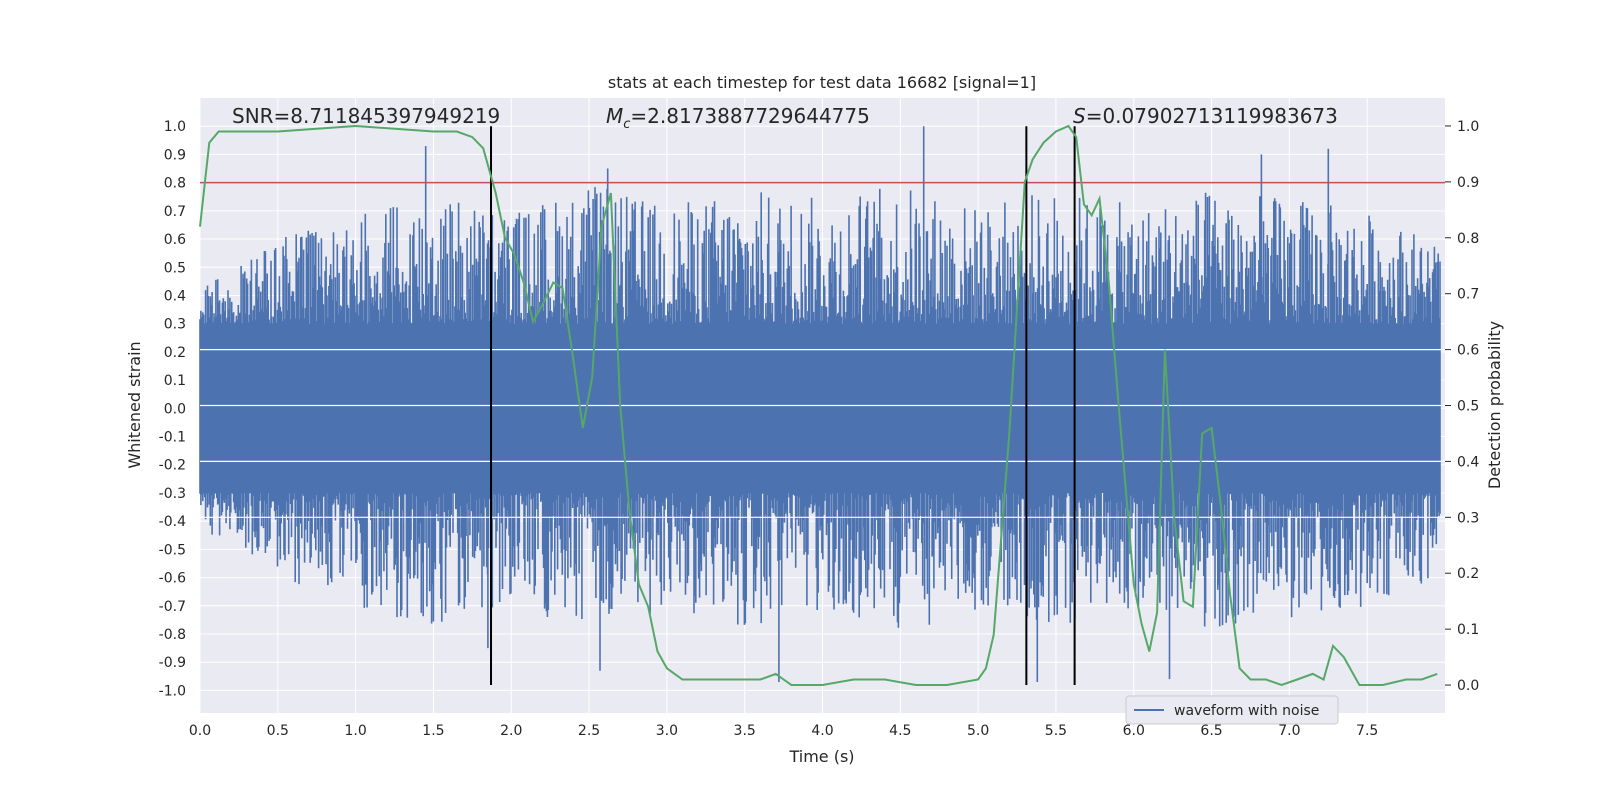  What do you see at coordinates (200, 731) in the screenshot?
I see `x-tick-label: 0.0` at bounding box center [200, 731].